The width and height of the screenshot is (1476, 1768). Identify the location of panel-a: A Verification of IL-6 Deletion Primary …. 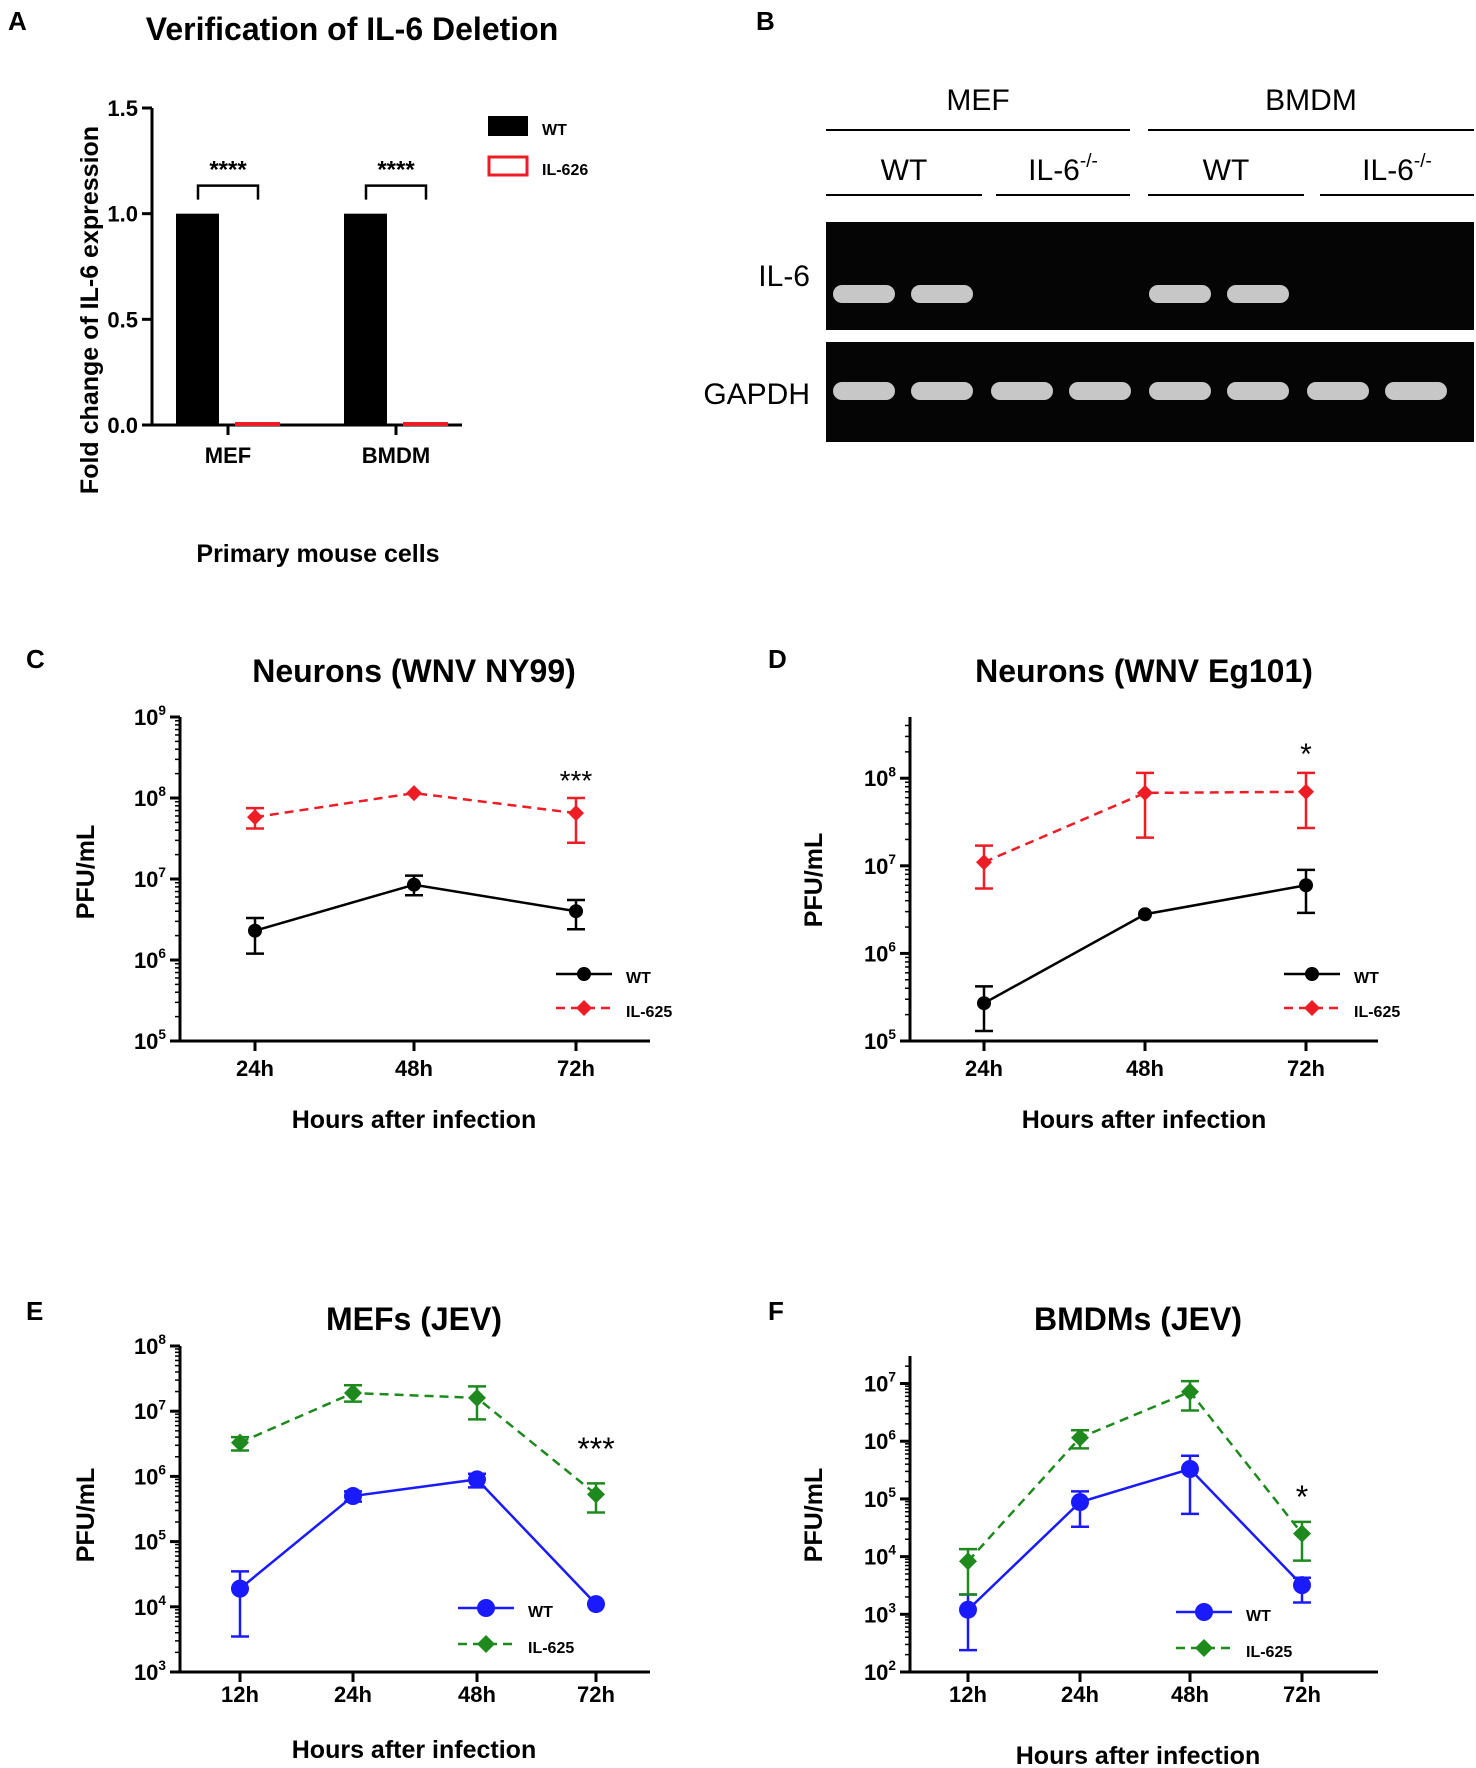
(298, 287).